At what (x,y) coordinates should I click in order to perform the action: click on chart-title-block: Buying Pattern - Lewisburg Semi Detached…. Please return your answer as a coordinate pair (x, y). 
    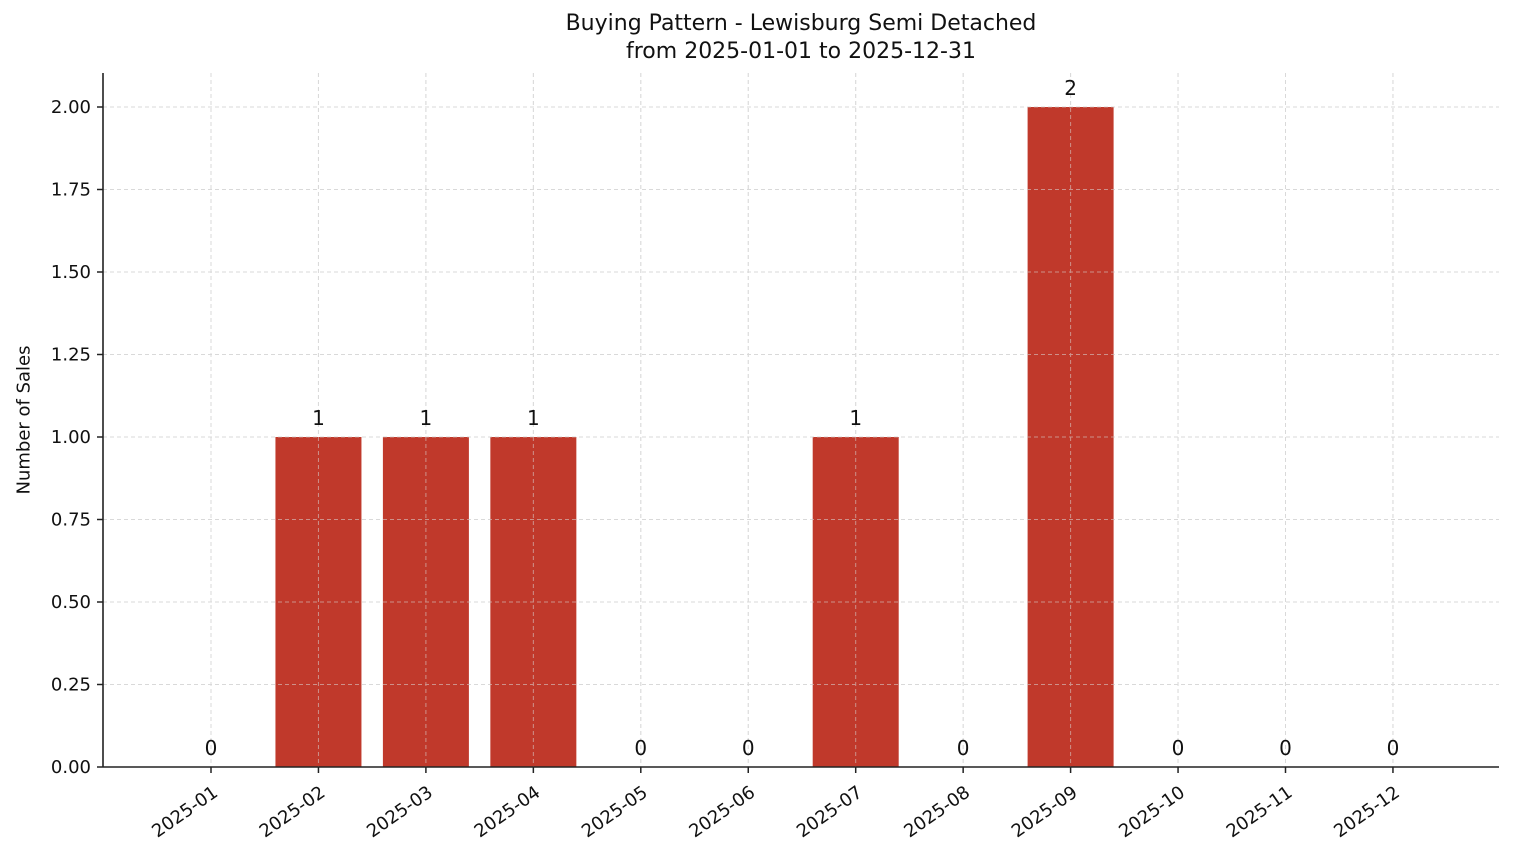
    Looking at the image, I should click on (801, 38).